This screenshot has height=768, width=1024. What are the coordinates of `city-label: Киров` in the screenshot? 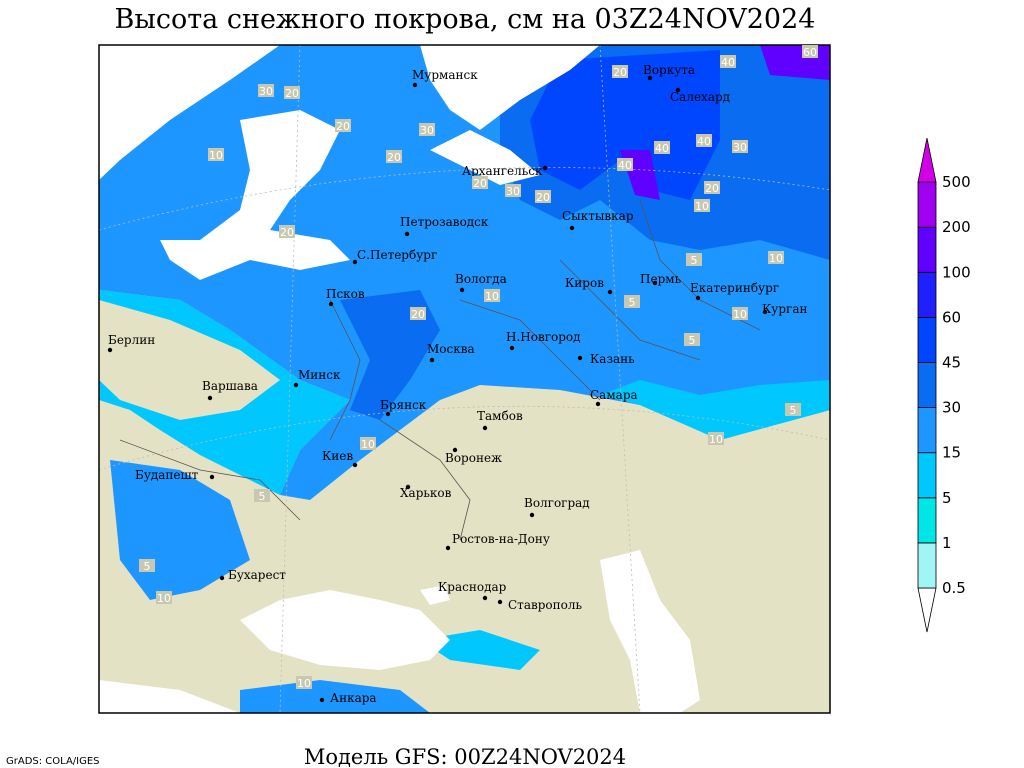 It's located at (584, 283).